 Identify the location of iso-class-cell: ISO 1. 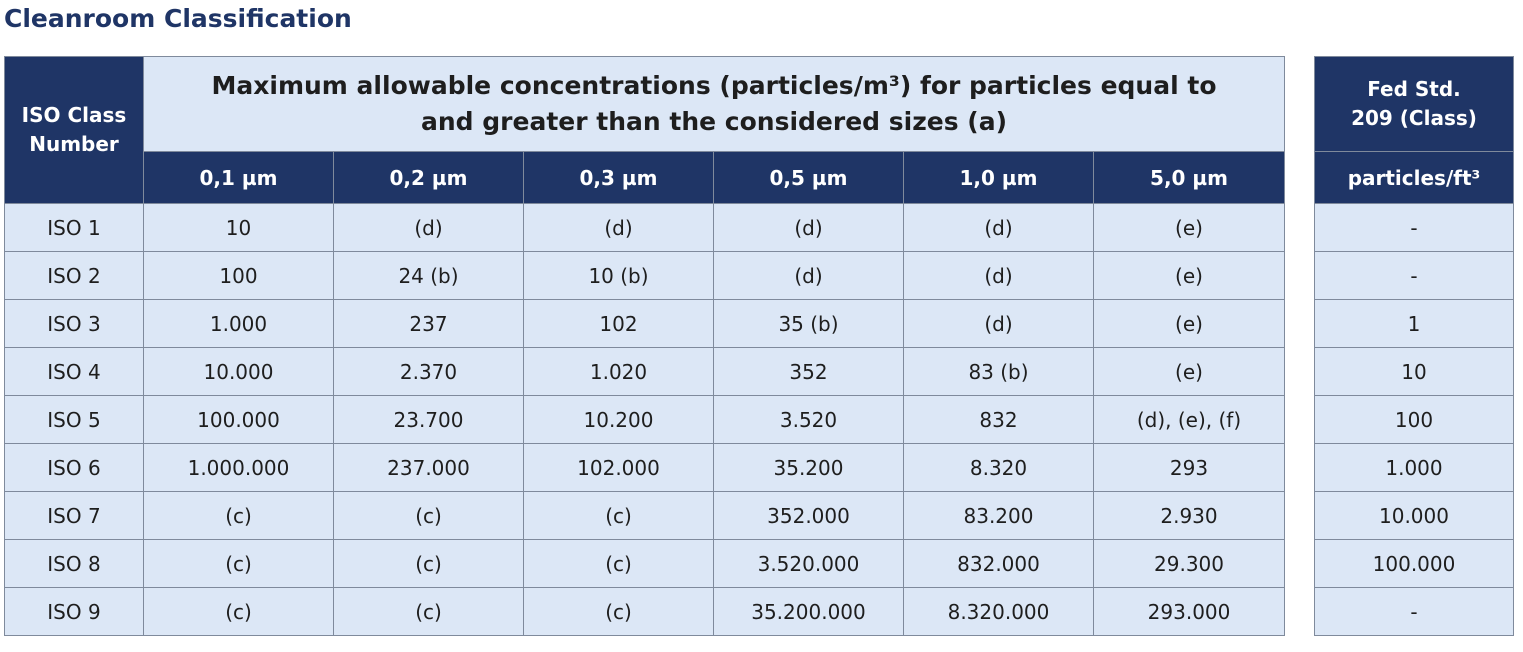
(74, 227).